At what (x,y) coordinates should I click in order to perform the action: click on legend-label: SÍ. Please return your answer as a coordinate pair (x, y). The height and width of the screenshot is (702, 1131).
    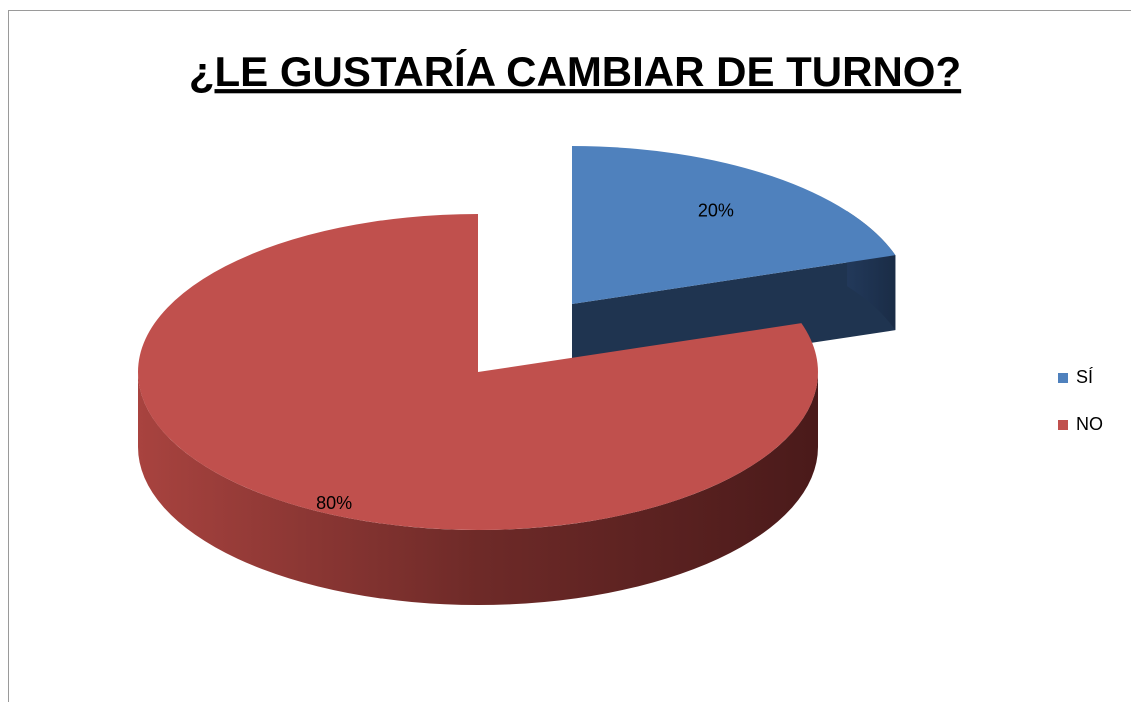
    Looking at the image, I should click on (1084, 377).